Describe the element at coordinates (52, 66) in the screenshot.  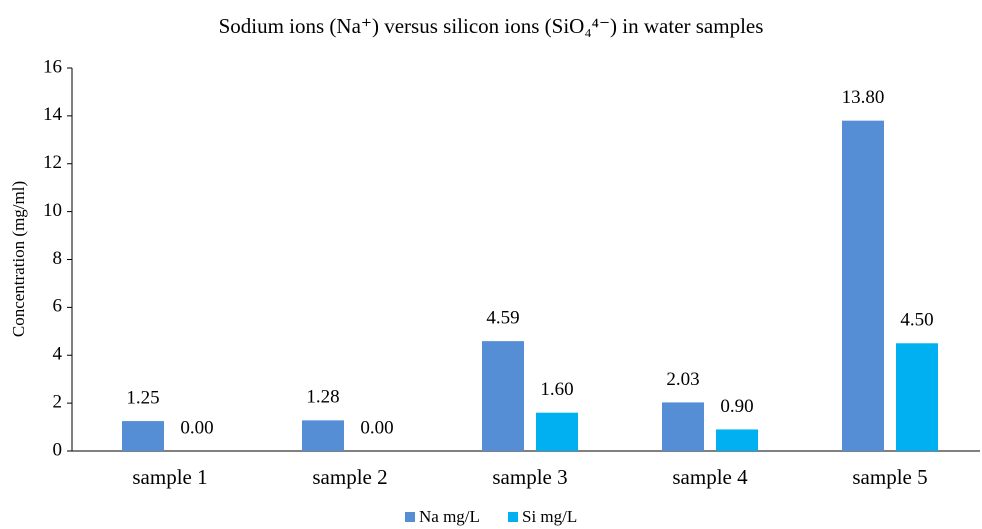
I see `y-tick-label: 16` at that location.